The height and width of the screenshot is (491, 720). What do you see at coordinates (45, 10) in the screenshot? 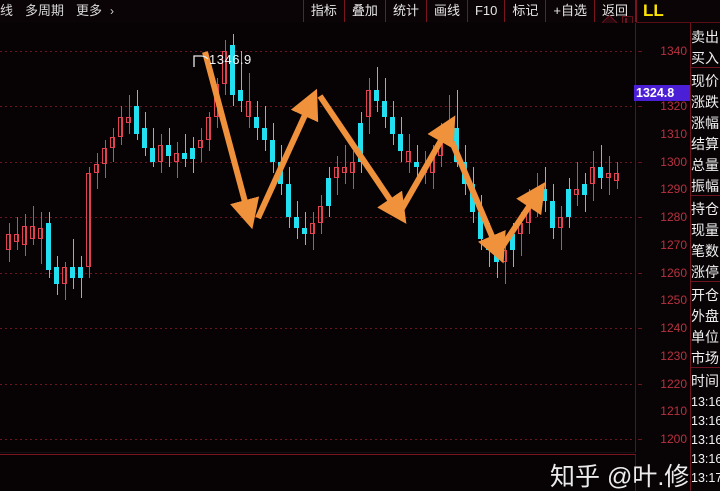
I see `toolbar-item-multiperiod: 多周期` at bounding box center [45, 10].